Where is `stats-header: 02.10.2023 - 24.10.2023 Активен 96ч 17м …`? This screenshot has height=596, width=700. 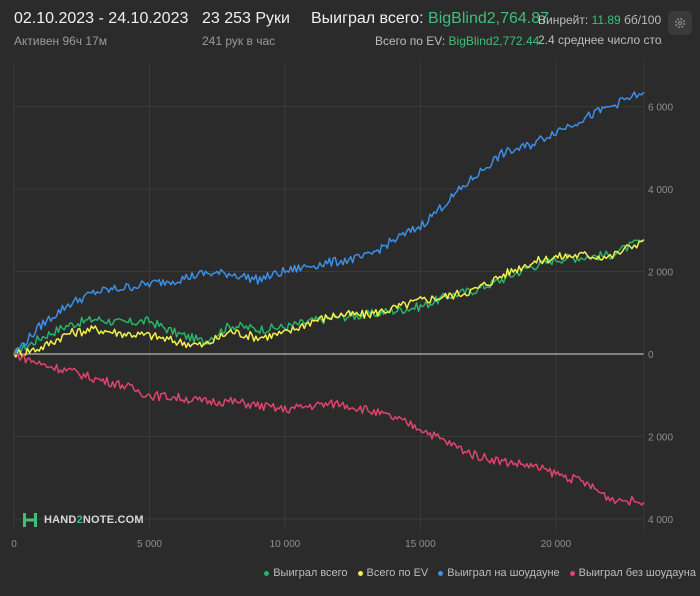 stats-header: 02.10.2023 - 24.10.2023 Активен 96ч 17м … is located at coordinates (350, 30).